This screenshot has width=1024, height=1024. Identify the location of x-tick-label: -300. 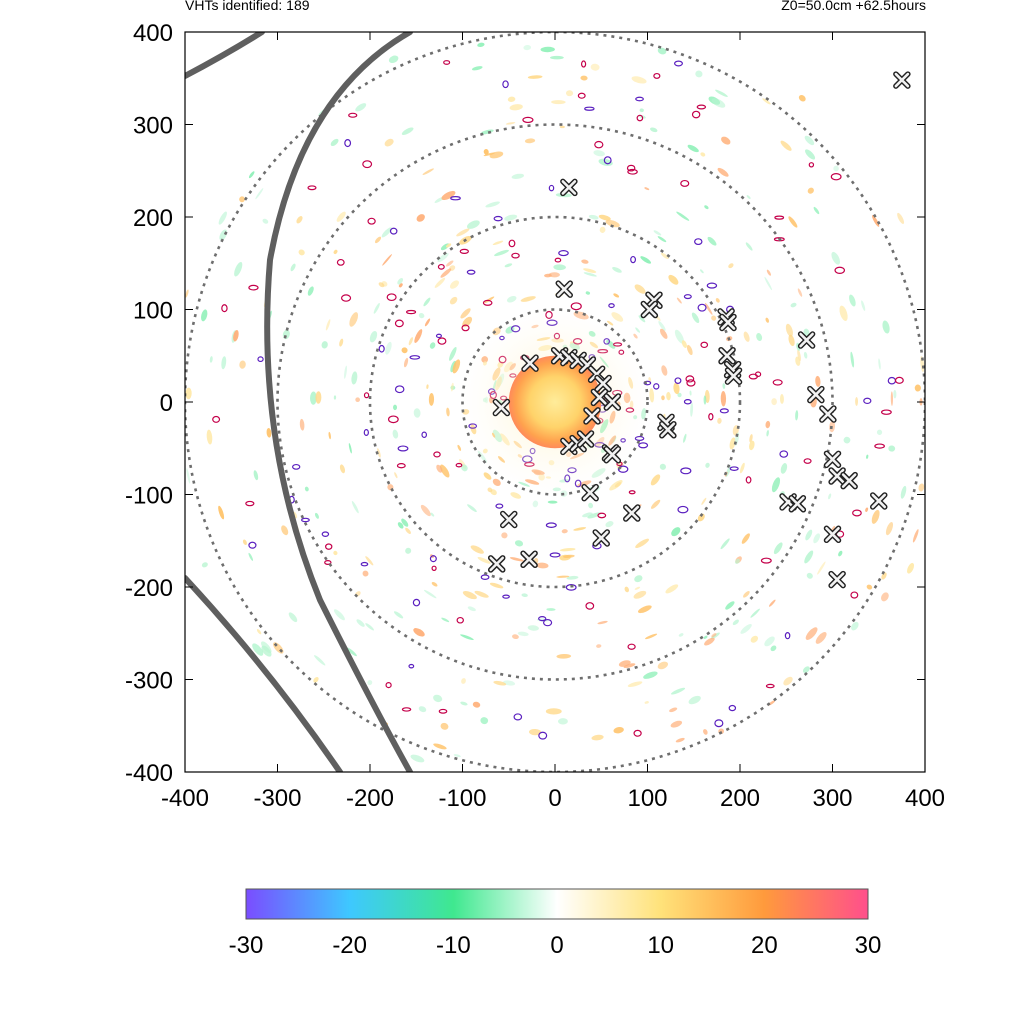
(277, 798).